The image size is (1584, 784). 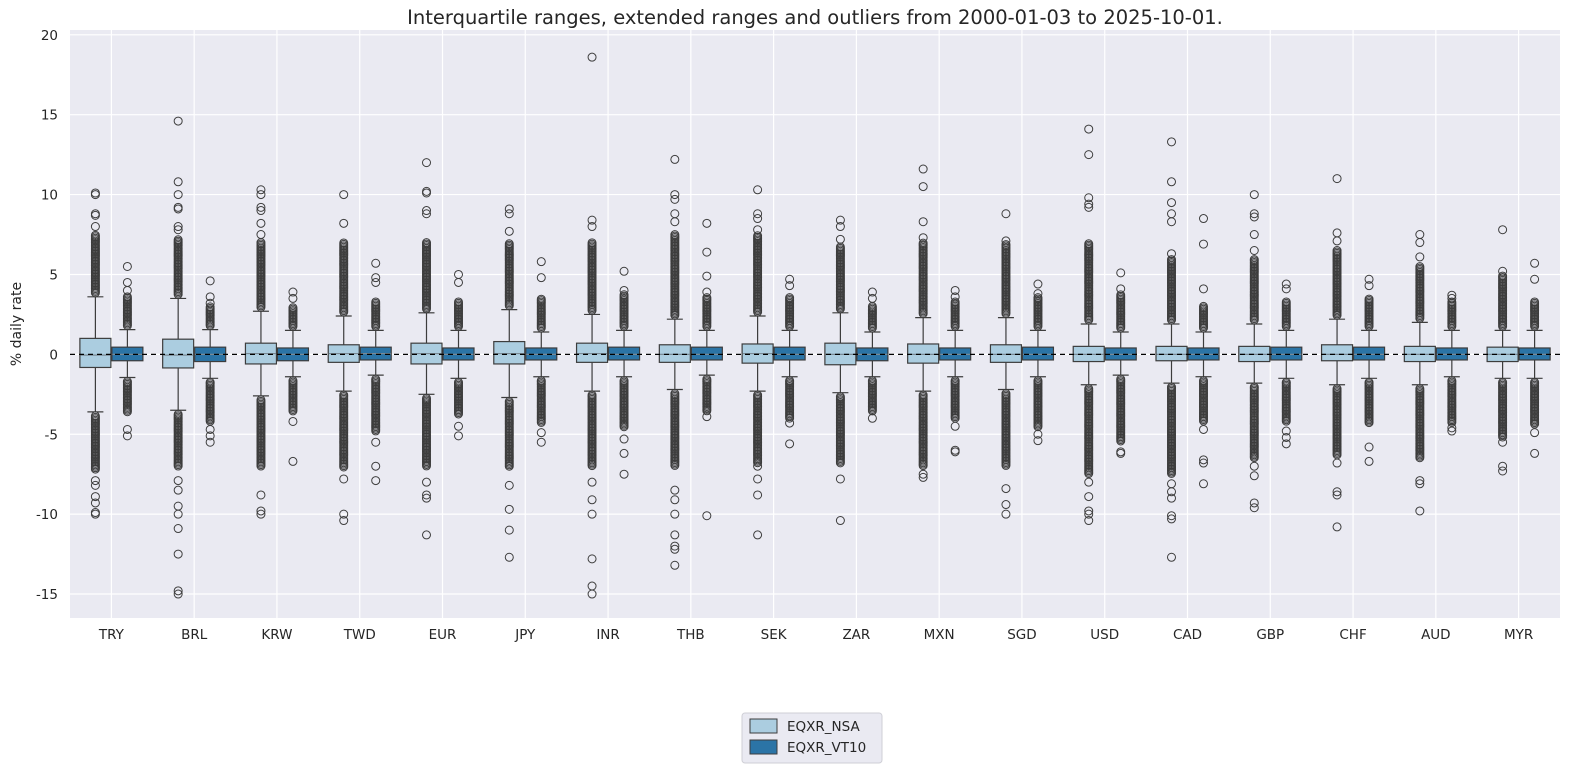 What do you see at coordinates (111, 635) in the screenshot?
I see `x-tick-label-try: TRY` at bounding box center [111, 635].